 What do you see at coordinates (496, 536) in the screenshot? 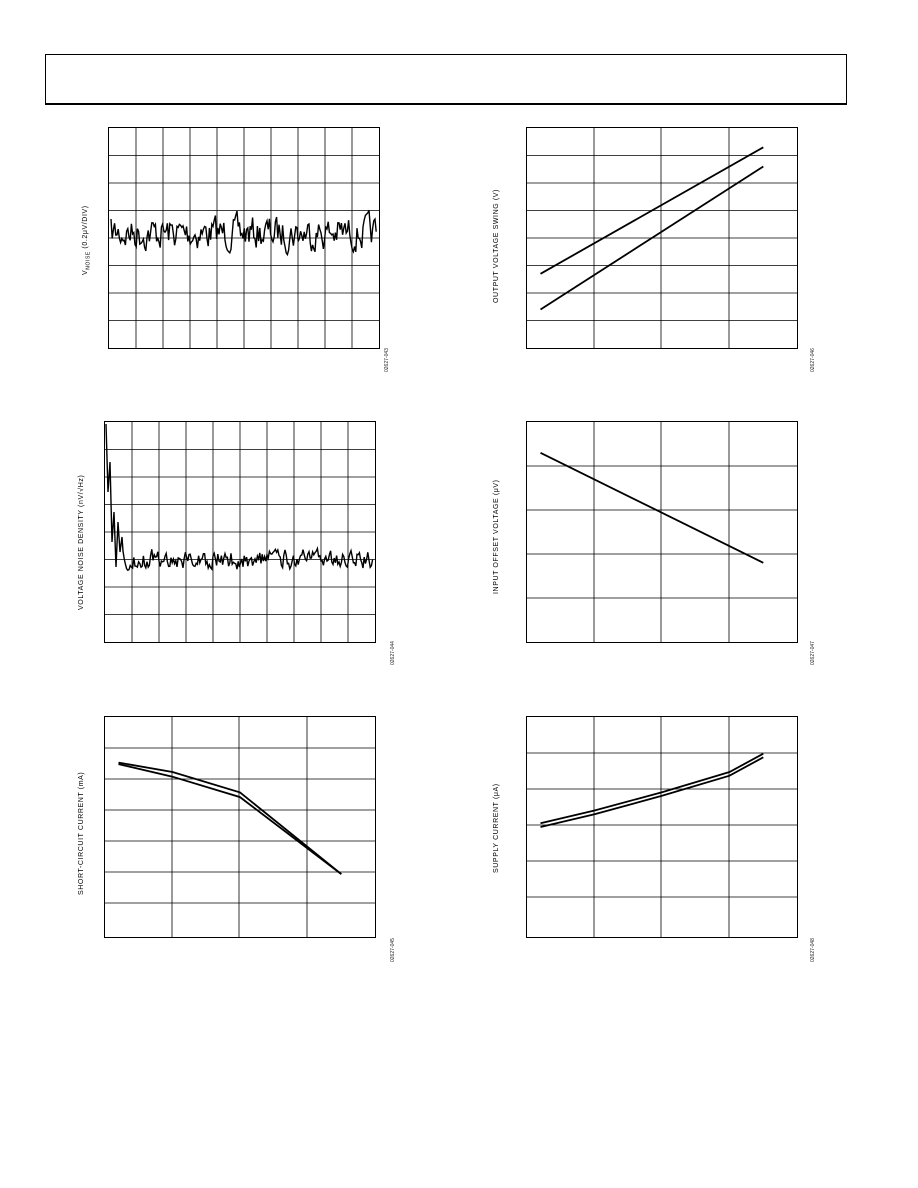
I see `ylabel-input-offset: INPUT OFFSET VOLTAGE (μV)` at bounding box center [496, 536].